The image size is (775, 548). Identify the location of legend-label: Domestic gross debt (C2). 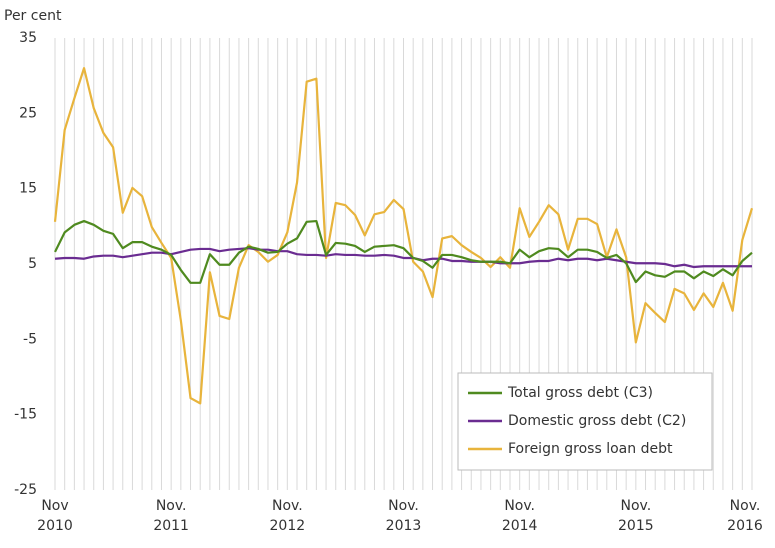
(597, 421).